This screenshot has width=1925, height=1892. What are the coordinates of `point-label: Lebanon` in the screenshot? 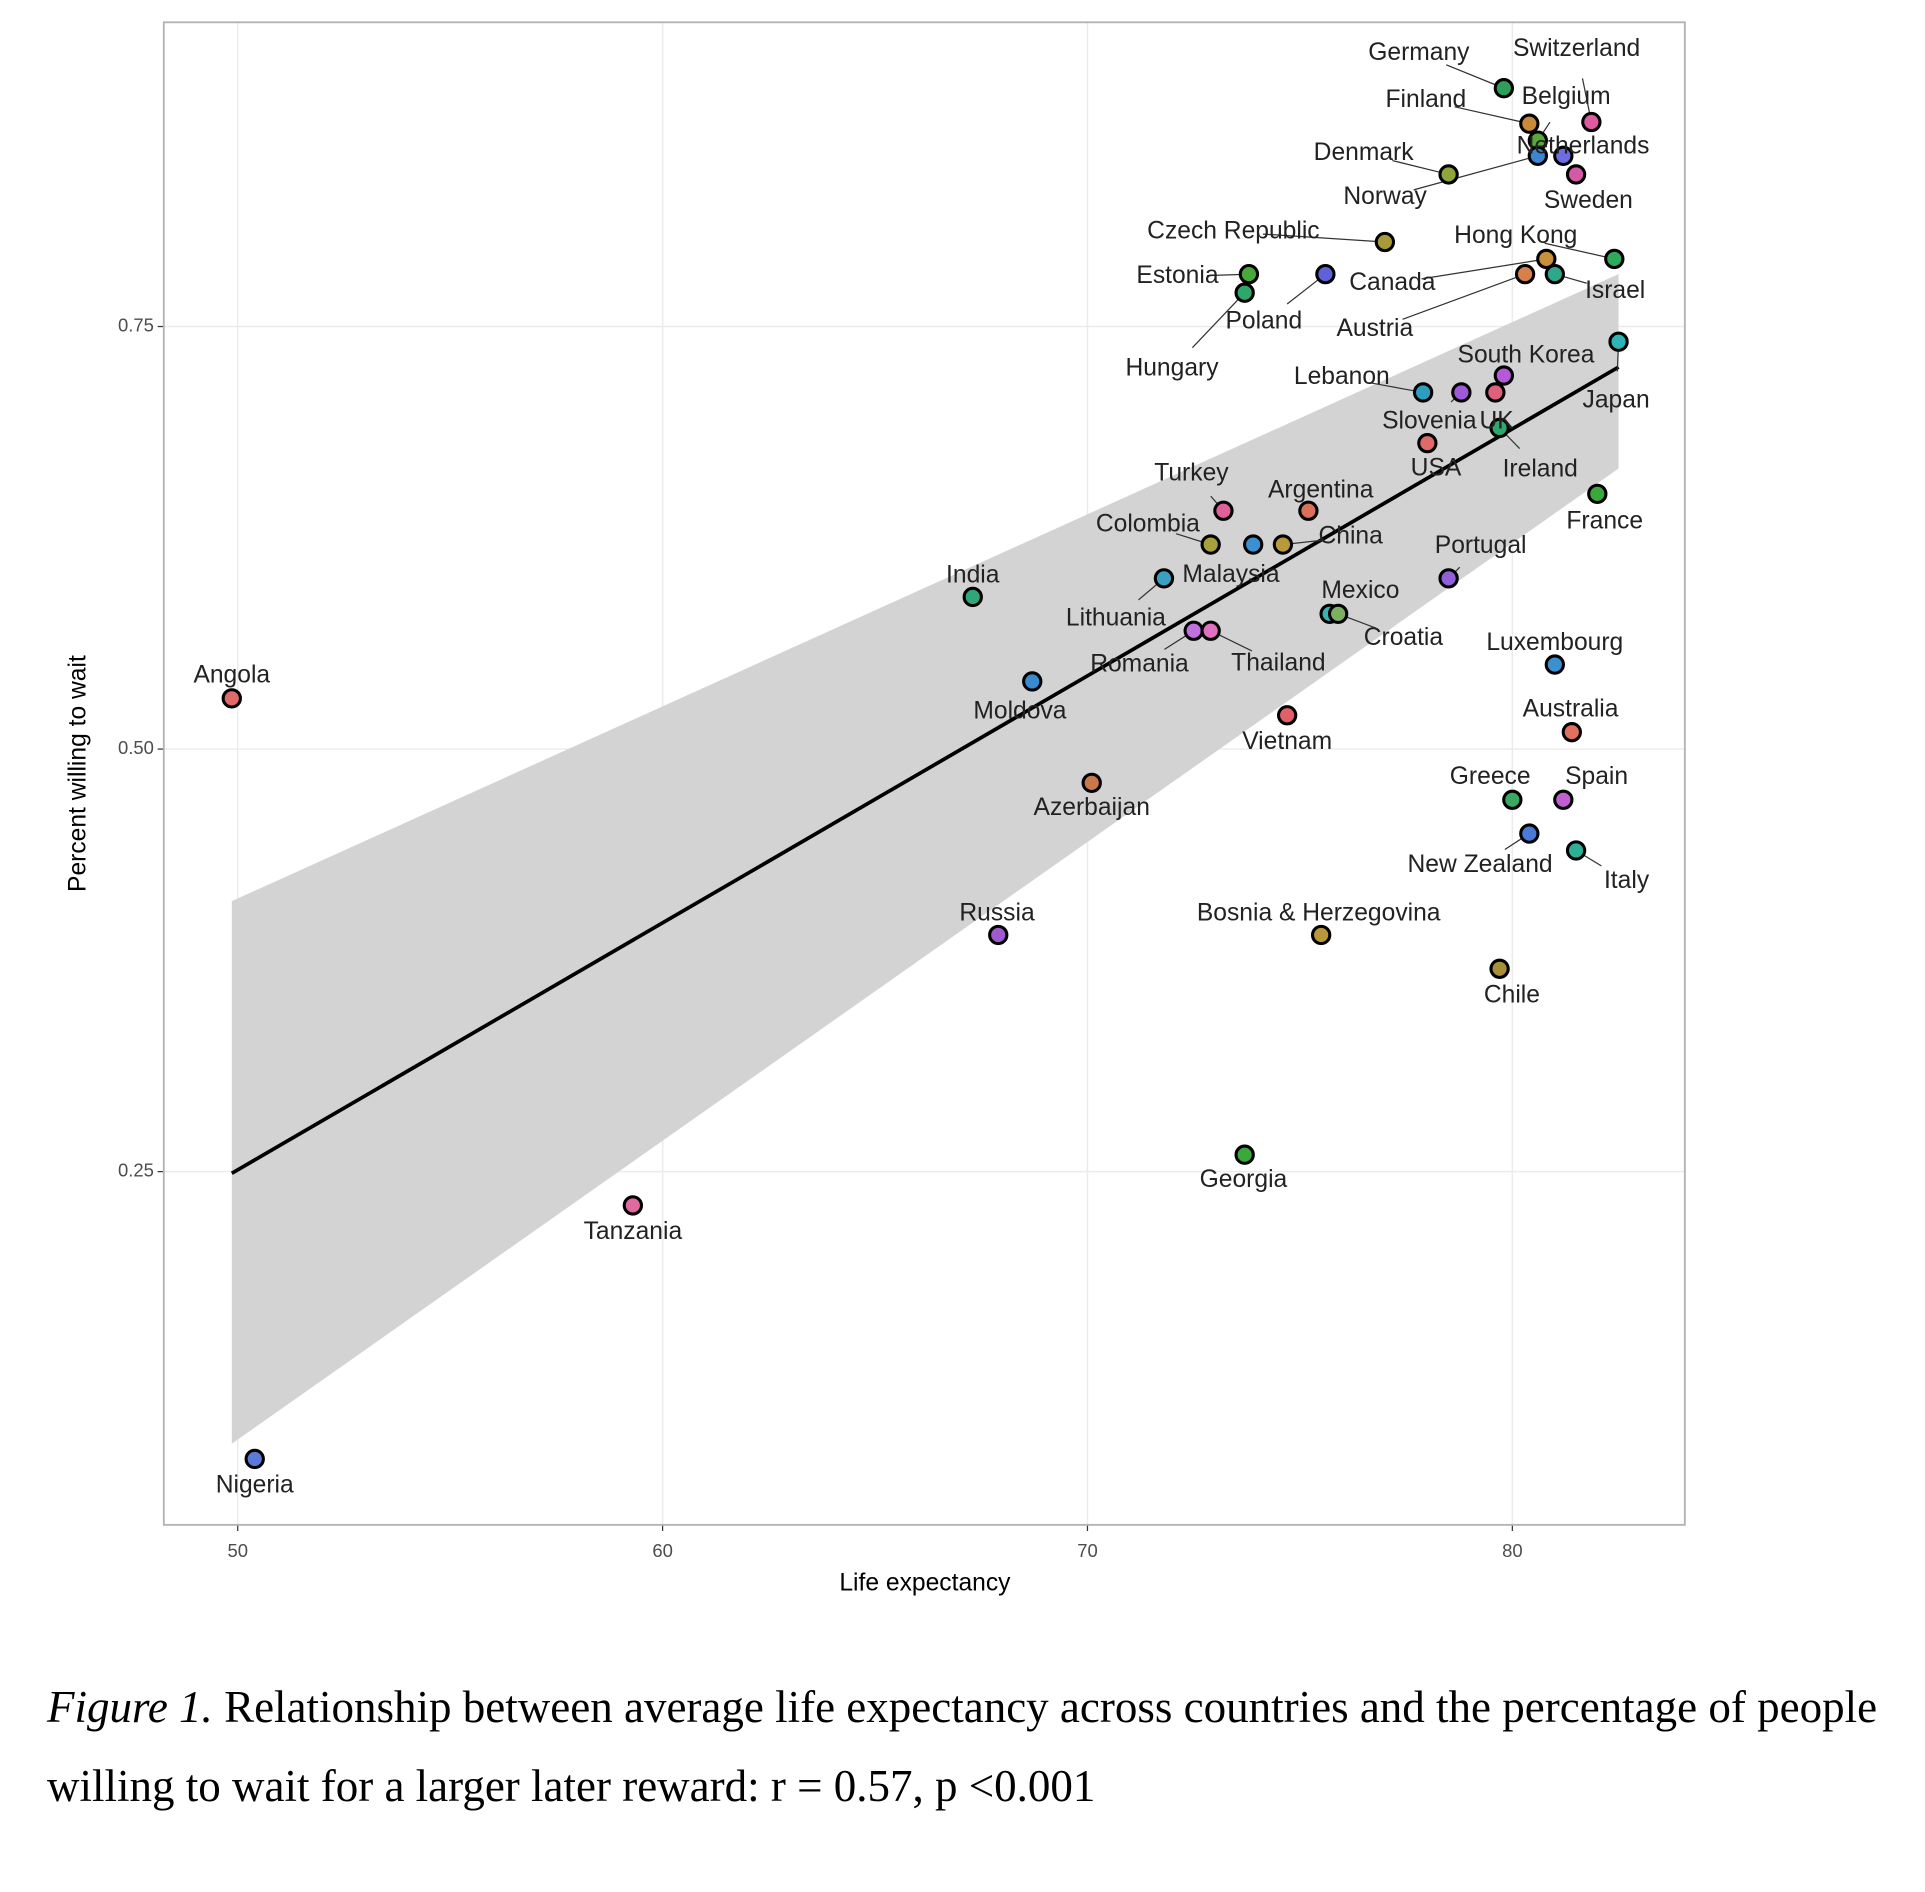 It's located at (1342, 376).